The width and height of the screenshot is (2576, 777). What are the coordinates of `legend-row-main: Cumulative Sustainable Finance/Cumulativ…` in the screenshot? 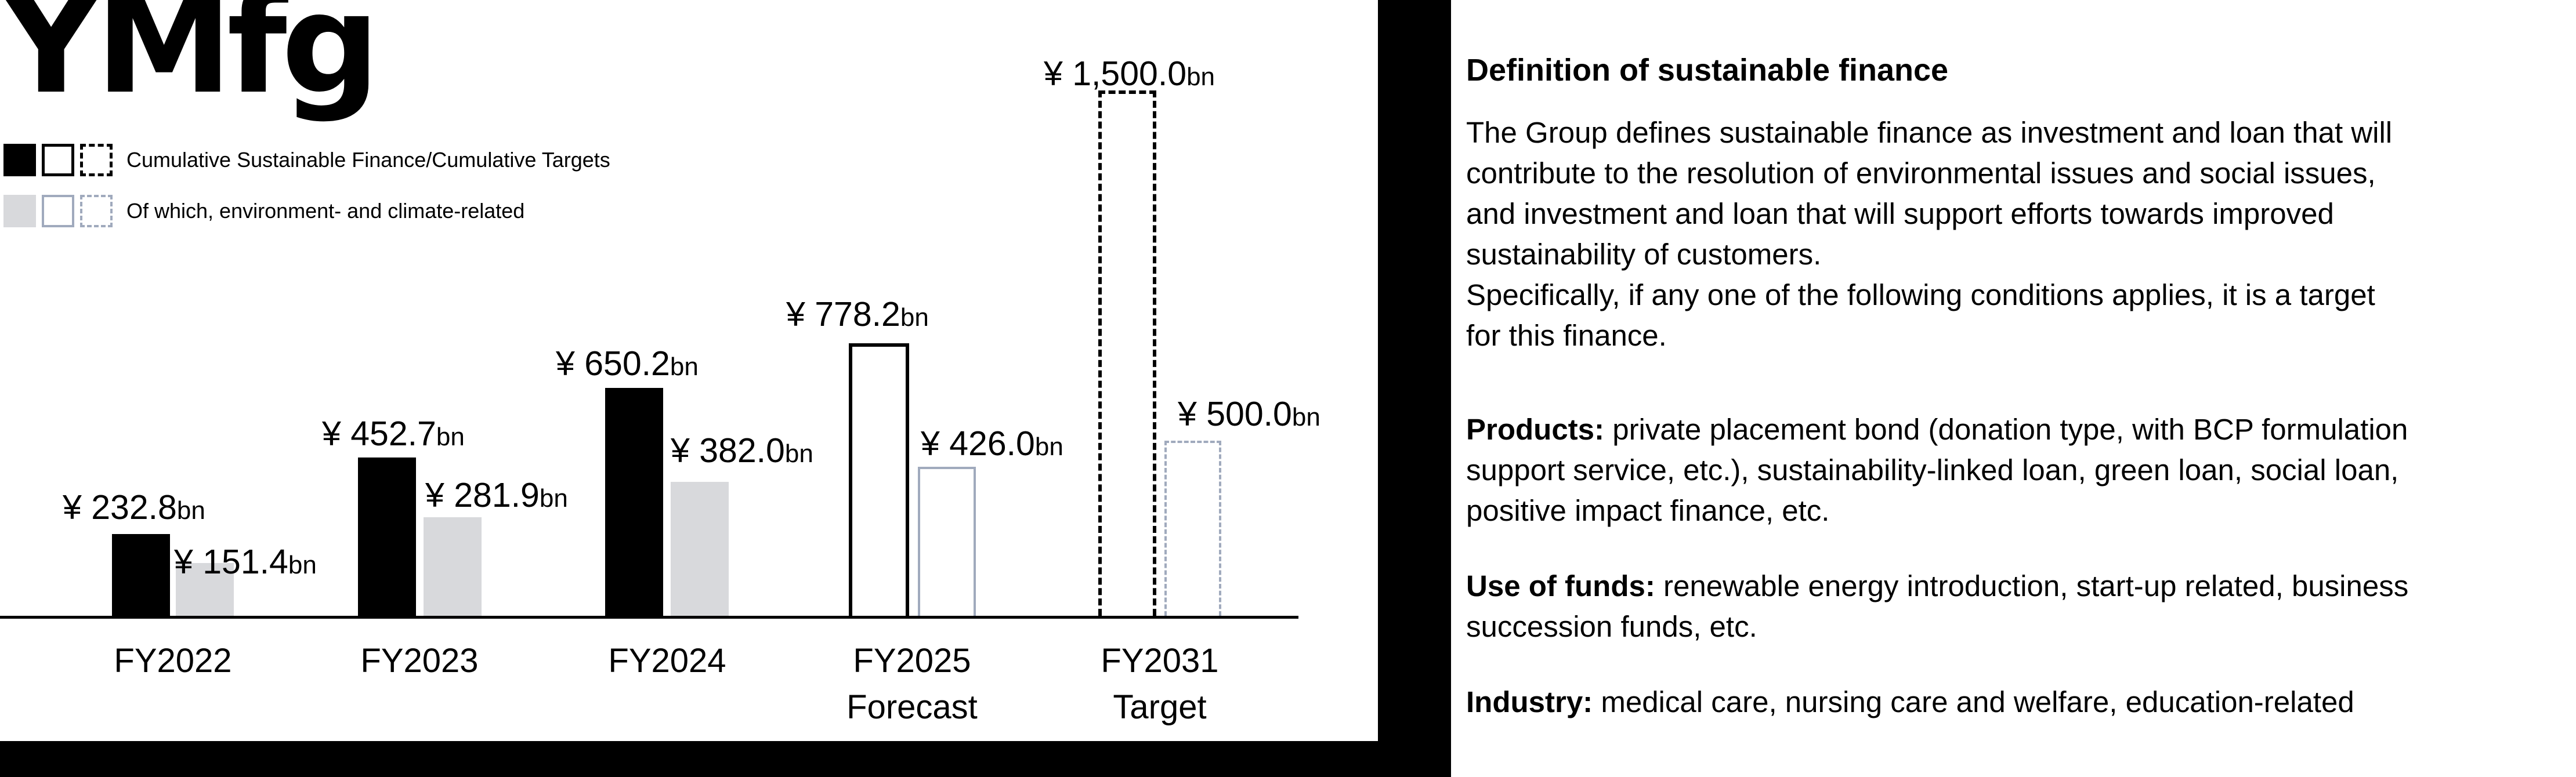 It's located at (306, 160).